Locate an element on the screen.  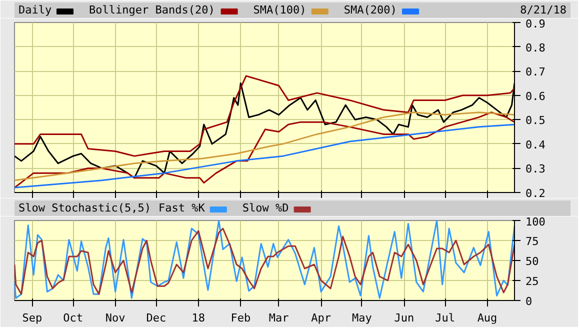
x-tick-label: May is located at coordinates (362, 318).